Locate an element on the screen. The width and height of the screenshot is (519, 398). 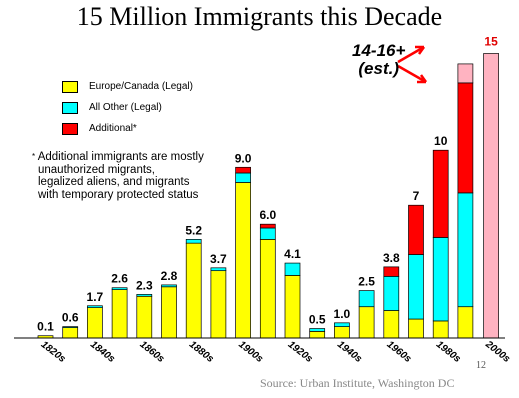
x-tick-1820s: 1820s is located at coordinates (53, 352).